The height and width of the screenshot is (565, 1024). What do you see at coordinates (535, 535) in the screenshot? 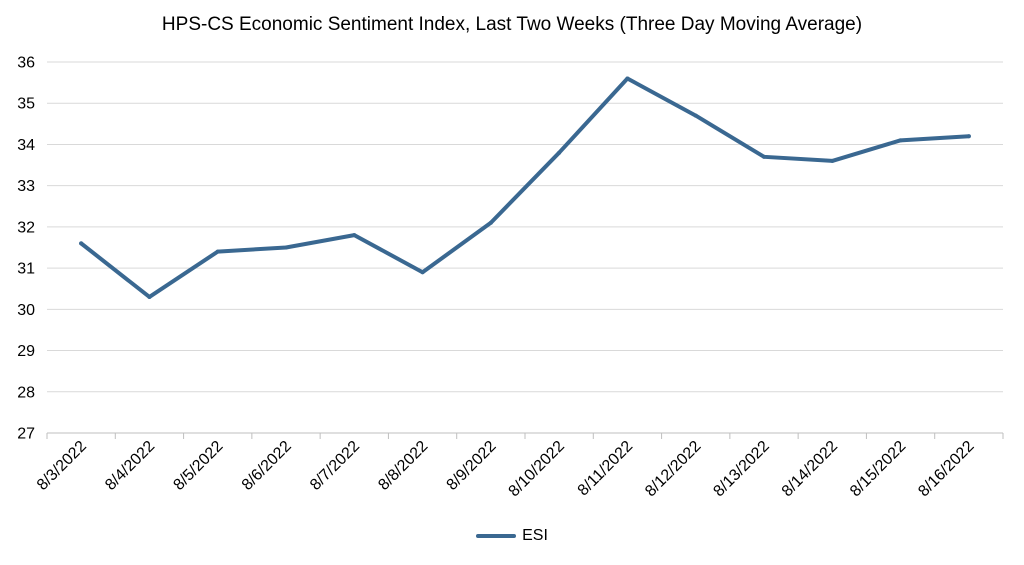
I see `legend-label-esi: ESI` at bounding box center [535, 535].